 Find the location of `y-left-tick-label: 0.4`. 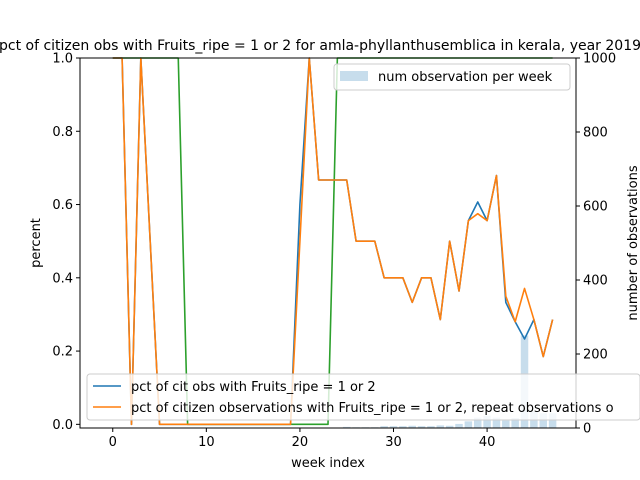

y-left-tick-label: 0.4 is located at coordinates (62, 278).